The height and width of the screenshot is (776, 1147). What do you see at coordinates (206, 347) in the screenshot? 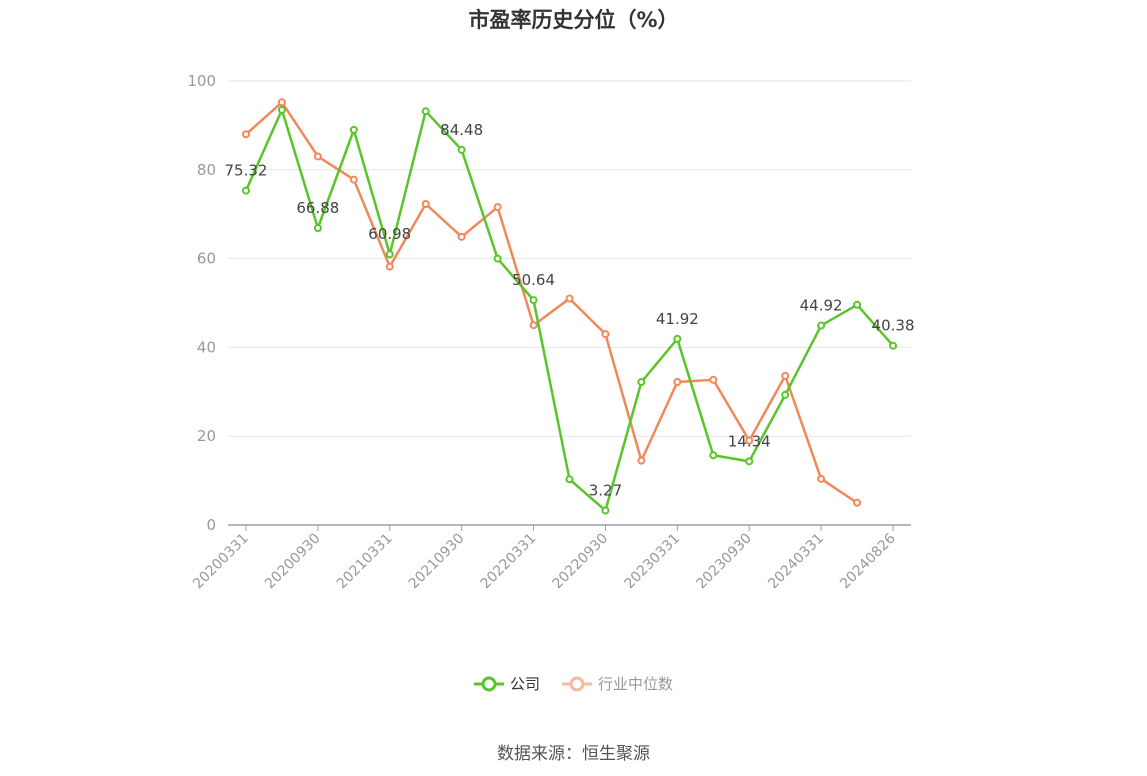
I see `y-tick-label: 40` at bounding box center [206, 347].